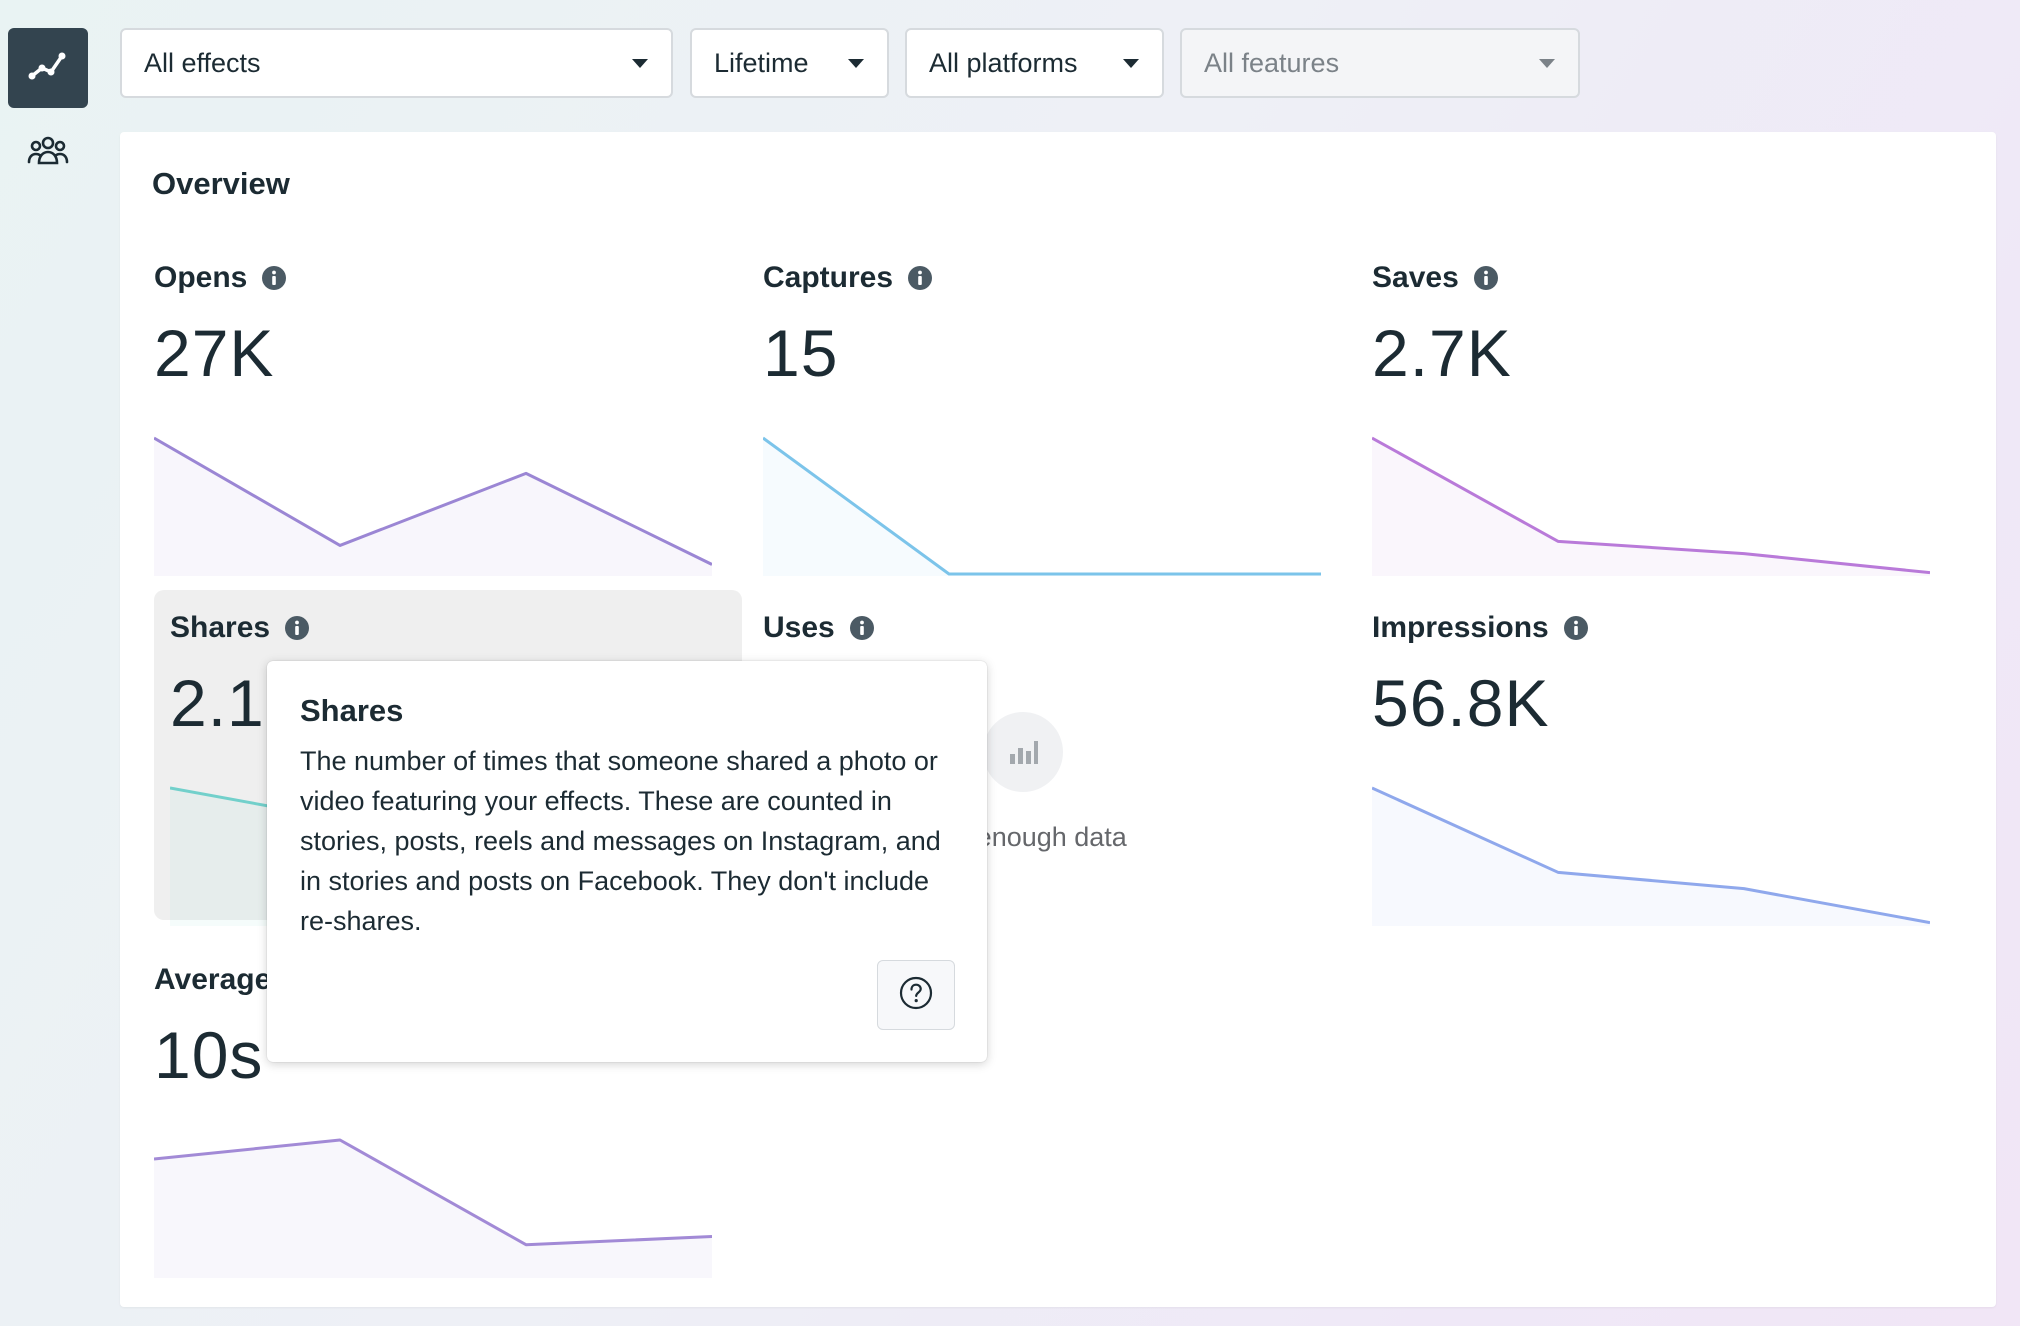 Image resolution: width=2020 pixels, height=1326 pixels. I want to click on audience-people-icon, so click(48, 153).